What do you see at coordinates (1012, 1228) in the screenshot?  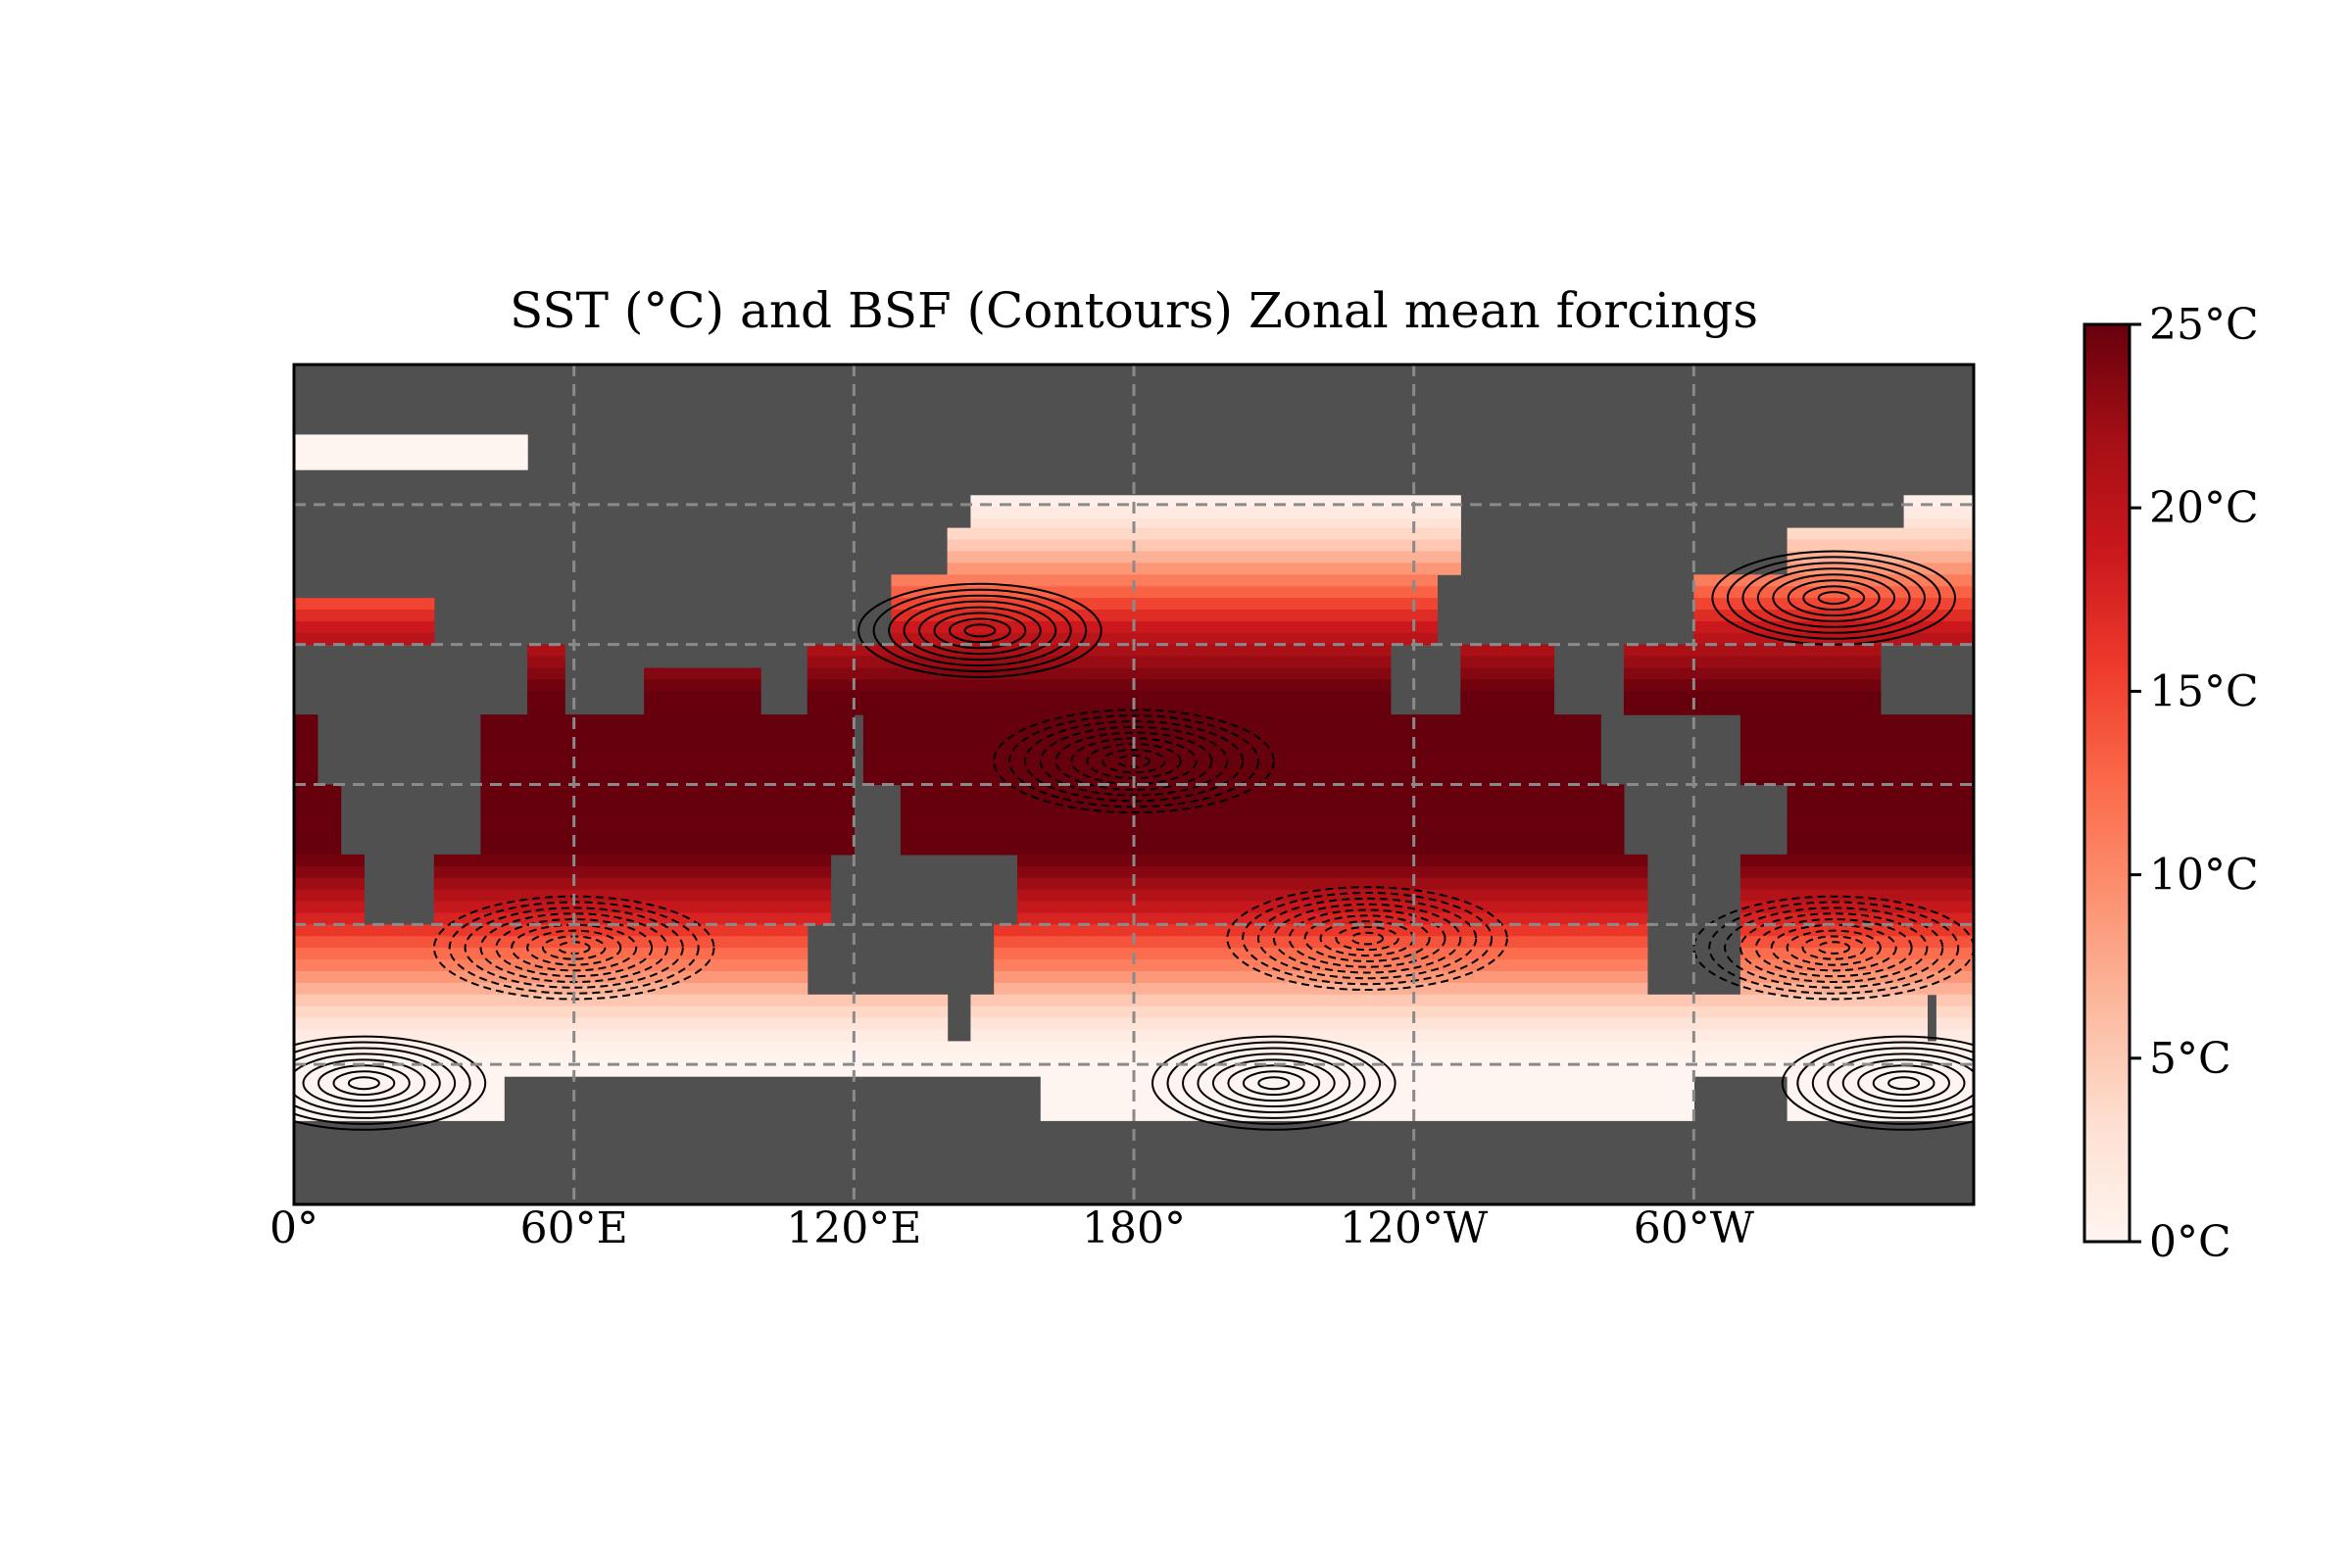 I see `x-axis-ticks: 0° 60°E 120°E 180° 120°W 60°W` at bounding box center [1012, 1228].